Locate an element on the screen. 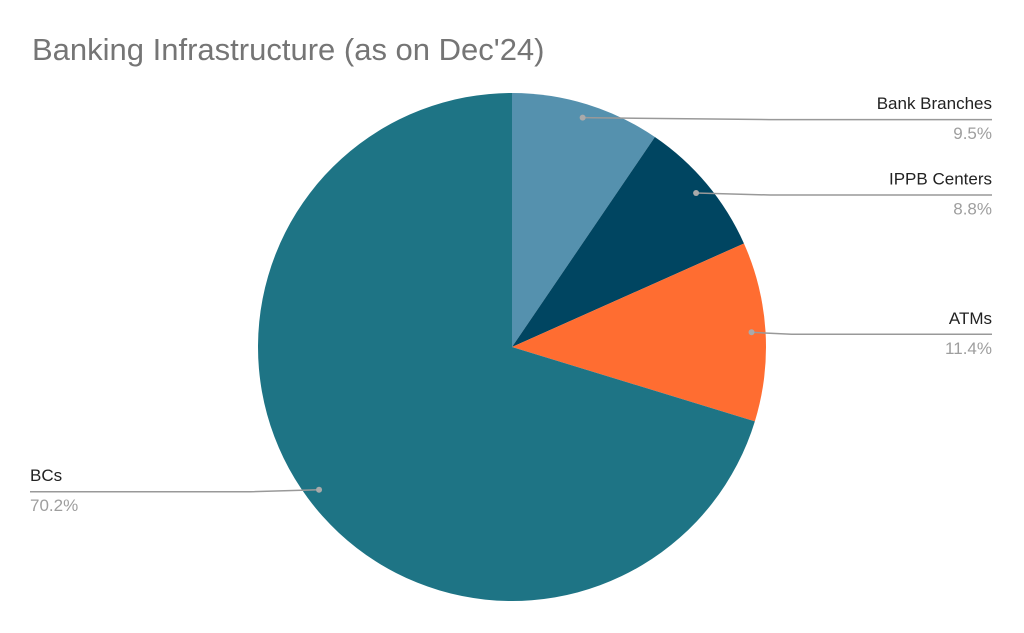 Image resolution: width=1024 pixels, height=633 pixels. slice-label: BCs is located at coordinates (46, 475).